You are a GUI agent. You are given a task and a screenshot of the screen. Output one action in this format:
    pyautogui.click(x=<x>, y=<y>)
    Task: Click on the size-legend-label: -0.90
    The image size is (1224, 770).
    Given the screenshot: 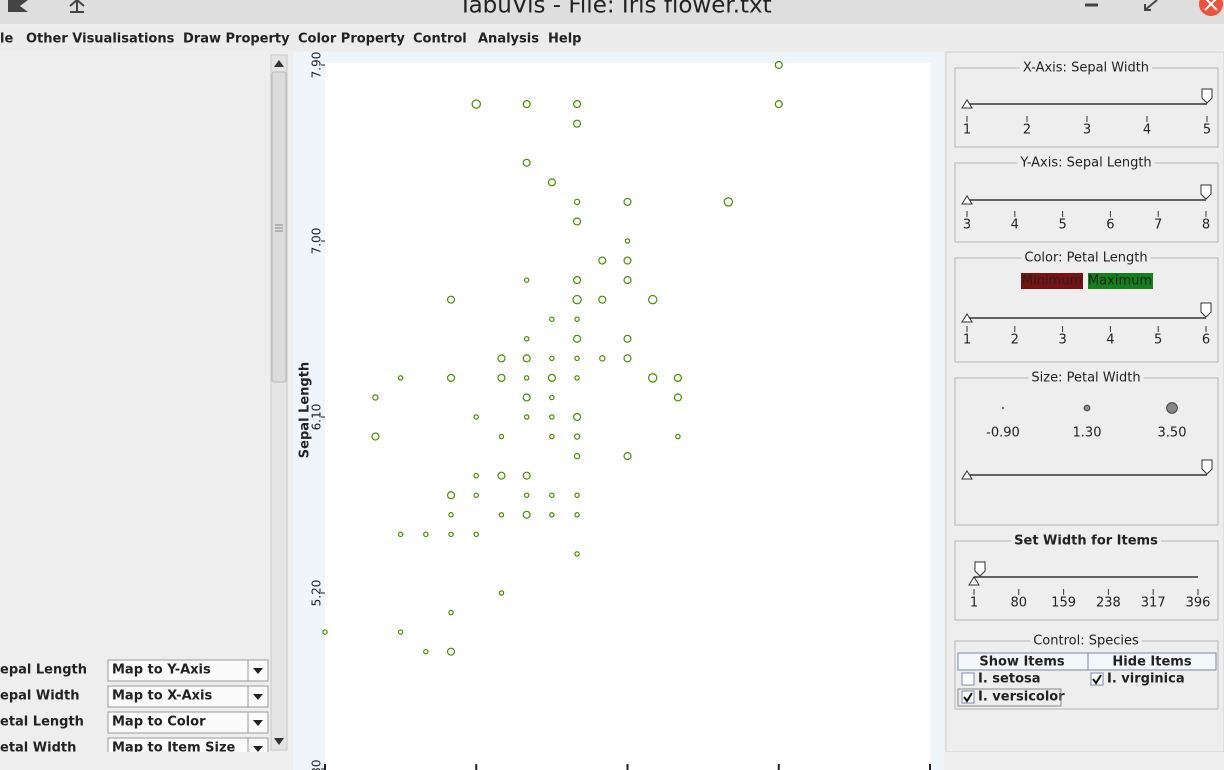 What is the action you would take?
    pyautogui.click(x=1003, y=433)
    